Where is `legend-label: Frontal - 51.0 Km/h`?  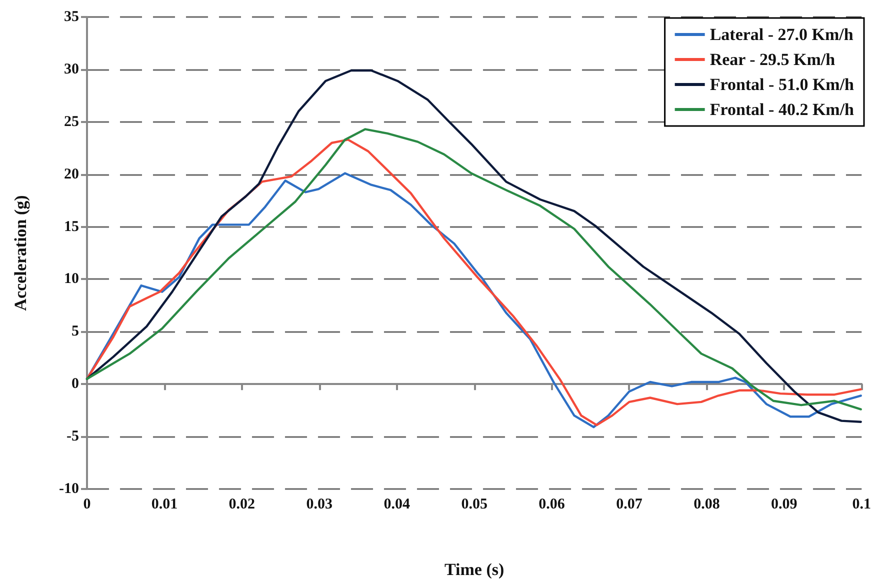
legend-label: Frontal - 51.0 Km/h is located at coordinates (782, 84).